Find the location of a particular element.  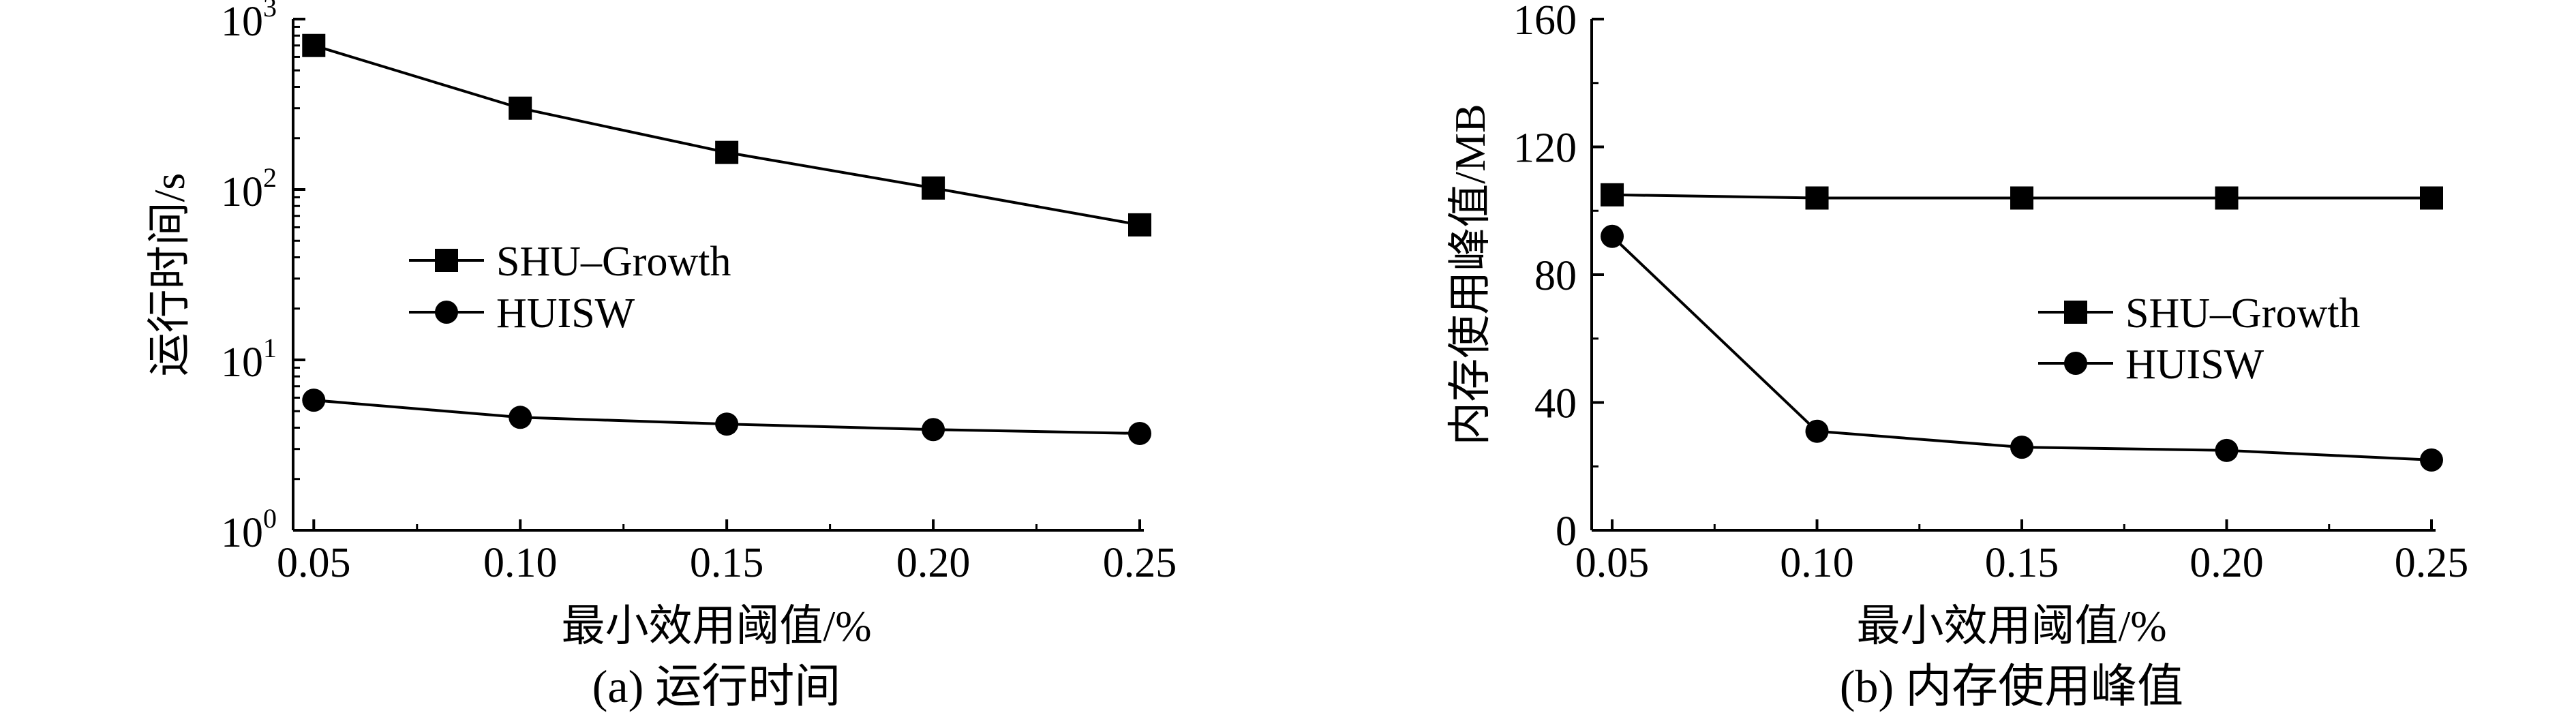

y-tick-label: 40 is located at coordinates (1555, 404).